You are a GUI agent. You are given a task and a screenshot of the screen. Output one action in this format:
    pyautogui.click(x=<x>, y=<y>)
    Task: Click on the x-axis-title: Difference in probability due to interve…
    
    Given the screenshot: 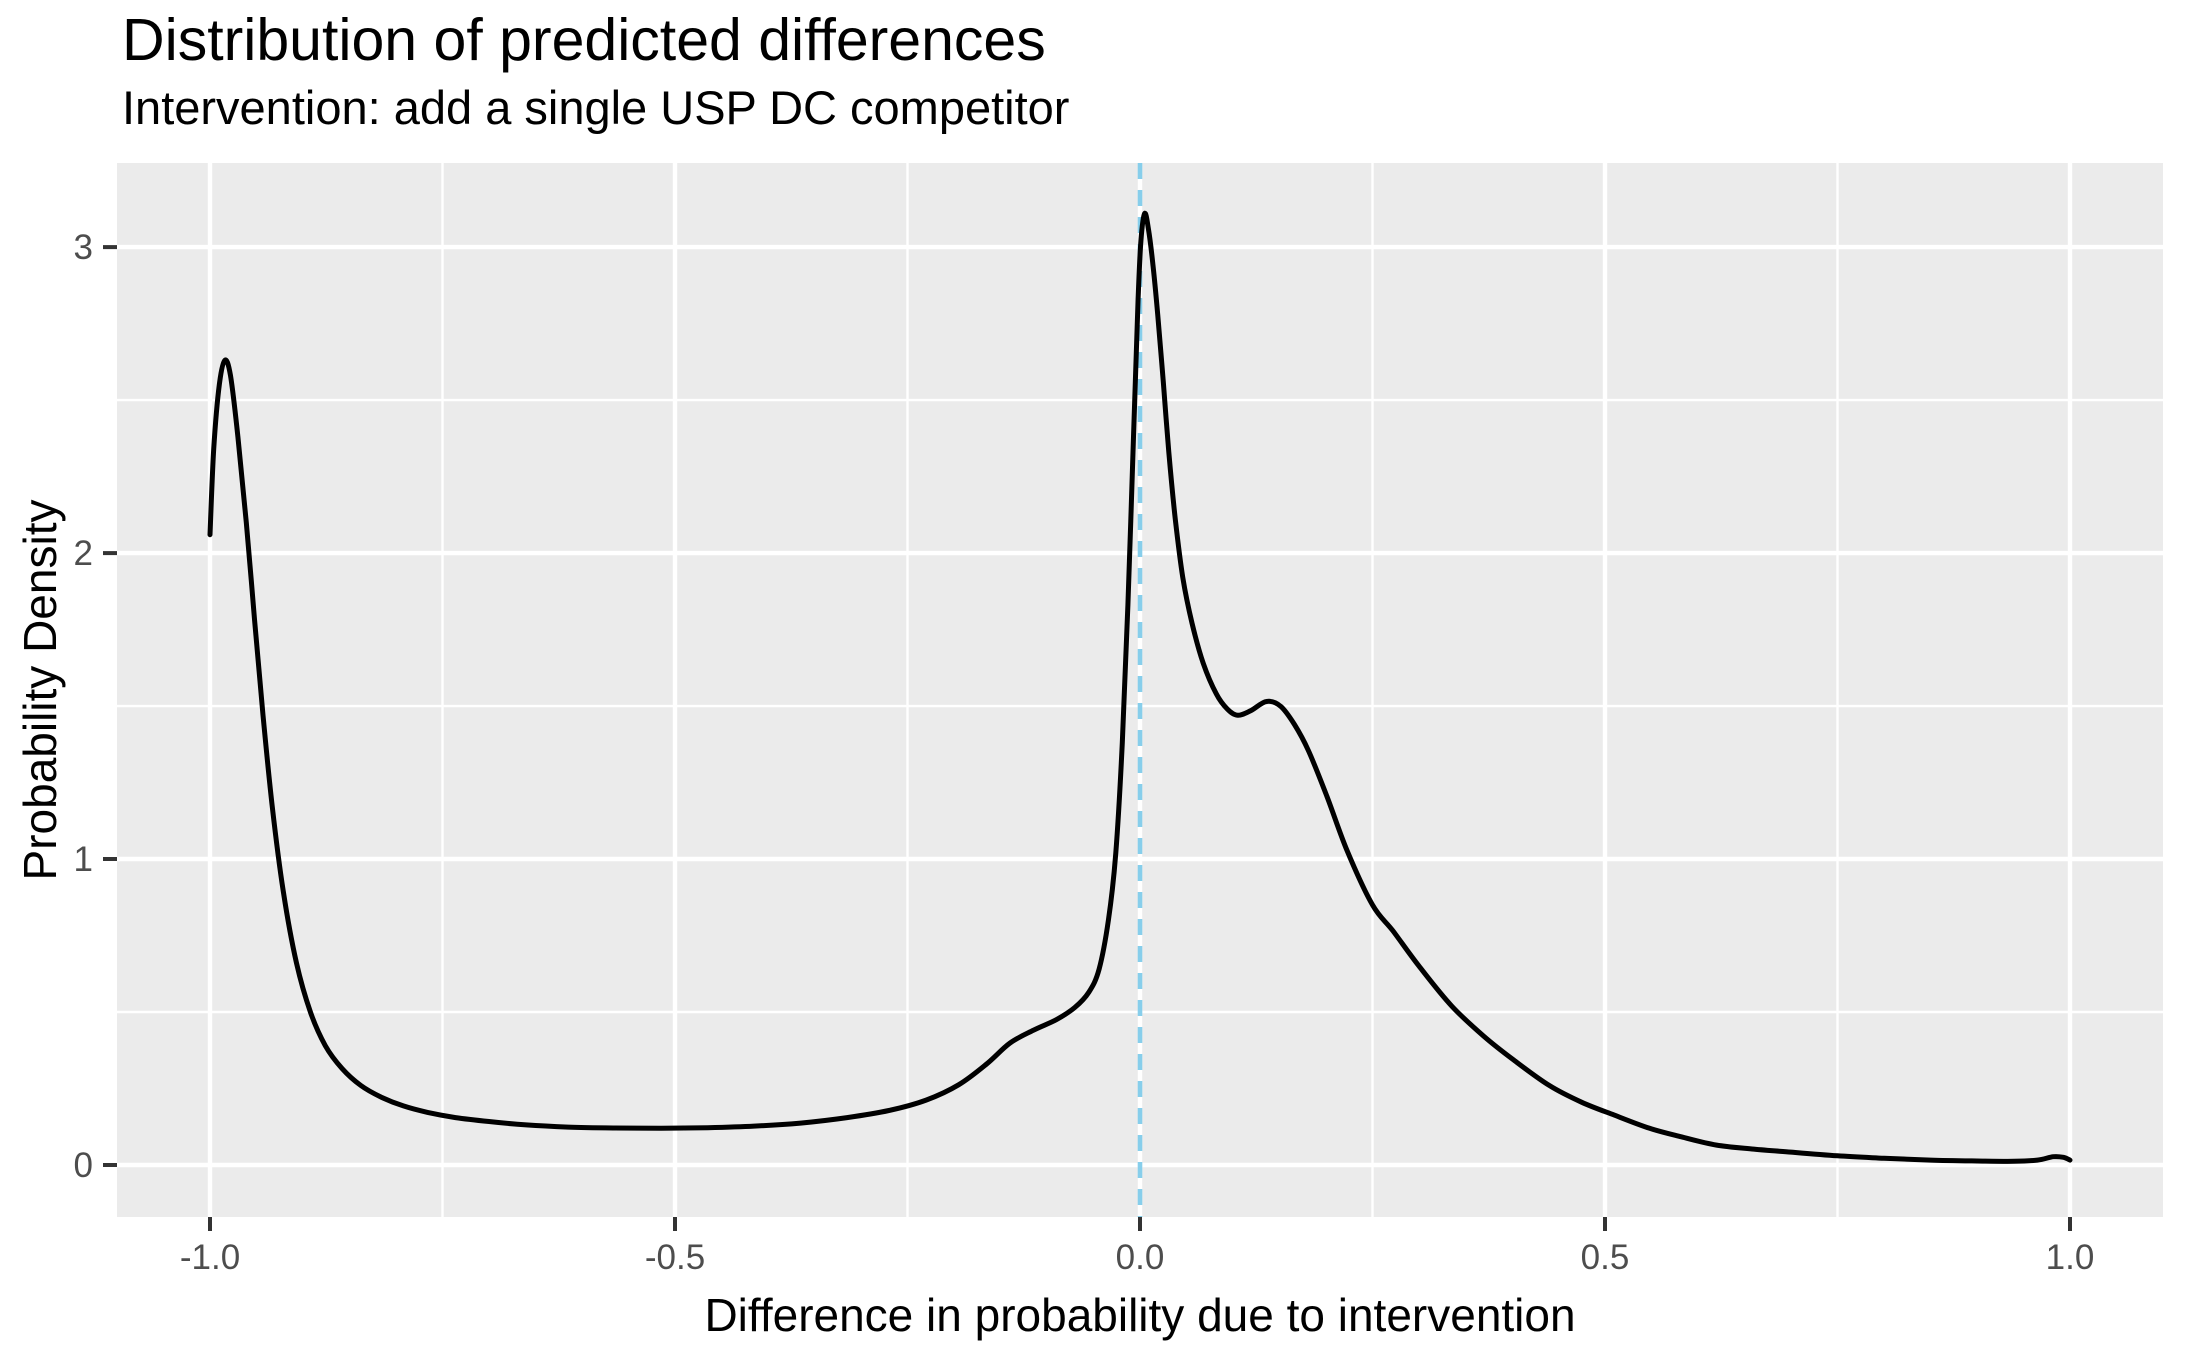 What is the action you would take?
    pyautogui.click(x=1140, y=1315)
    